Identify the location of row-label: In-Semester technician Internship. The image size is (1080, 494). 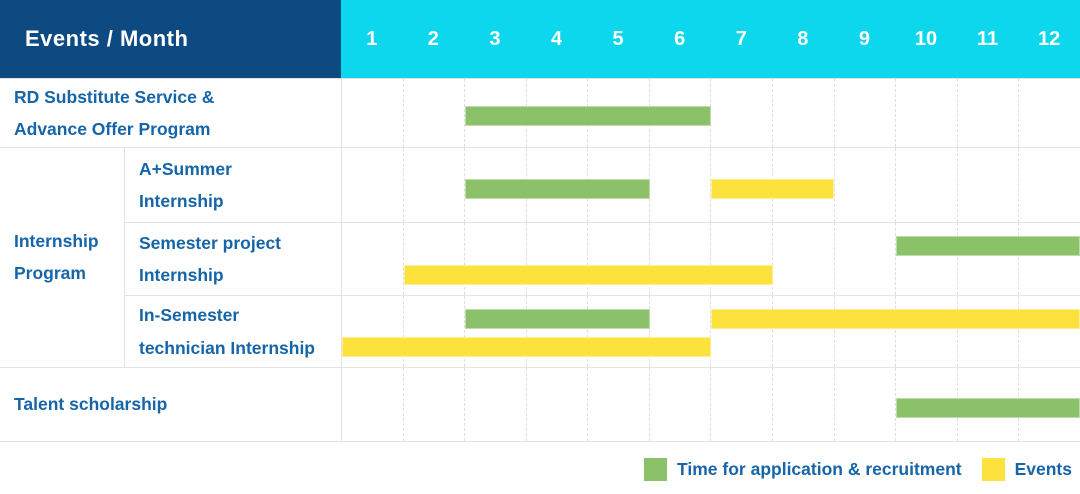
(232, 331).